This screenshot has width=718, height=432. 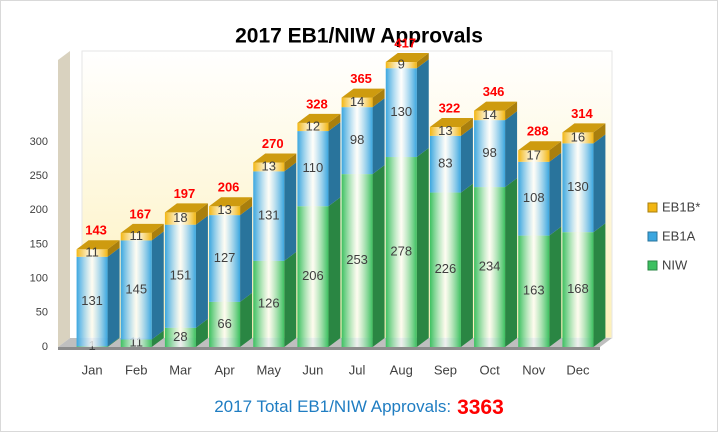 What do you see at coordinates (317, 103) in the screenshot?
I see `total-label: 328` at bounding box center [317, 103].